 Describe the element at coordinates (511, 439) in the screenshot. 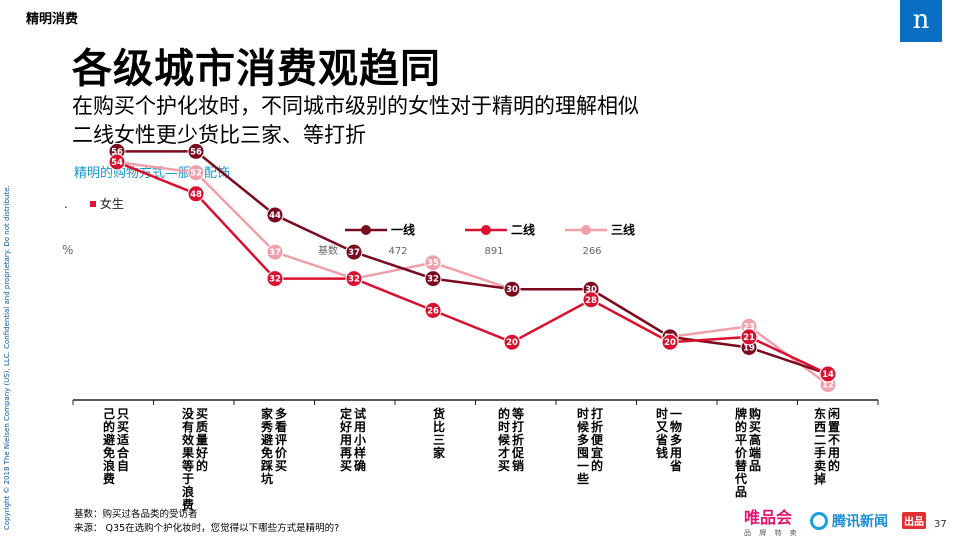

I see `category-label: 等打折促销的时候才买` at that location.